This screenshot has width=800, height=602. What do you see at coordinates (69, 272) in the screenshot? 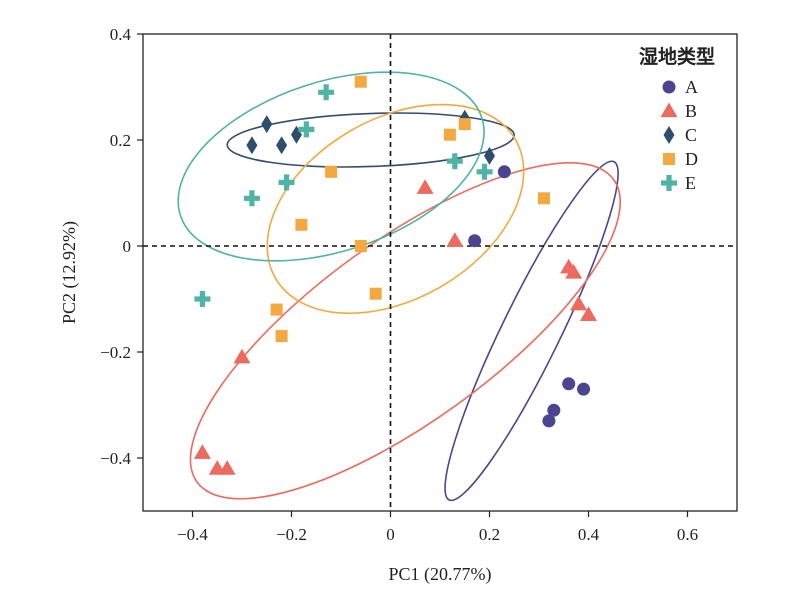
I see `y-axis-title: PC2 (12.92%)` at bounding box center [69, 272].